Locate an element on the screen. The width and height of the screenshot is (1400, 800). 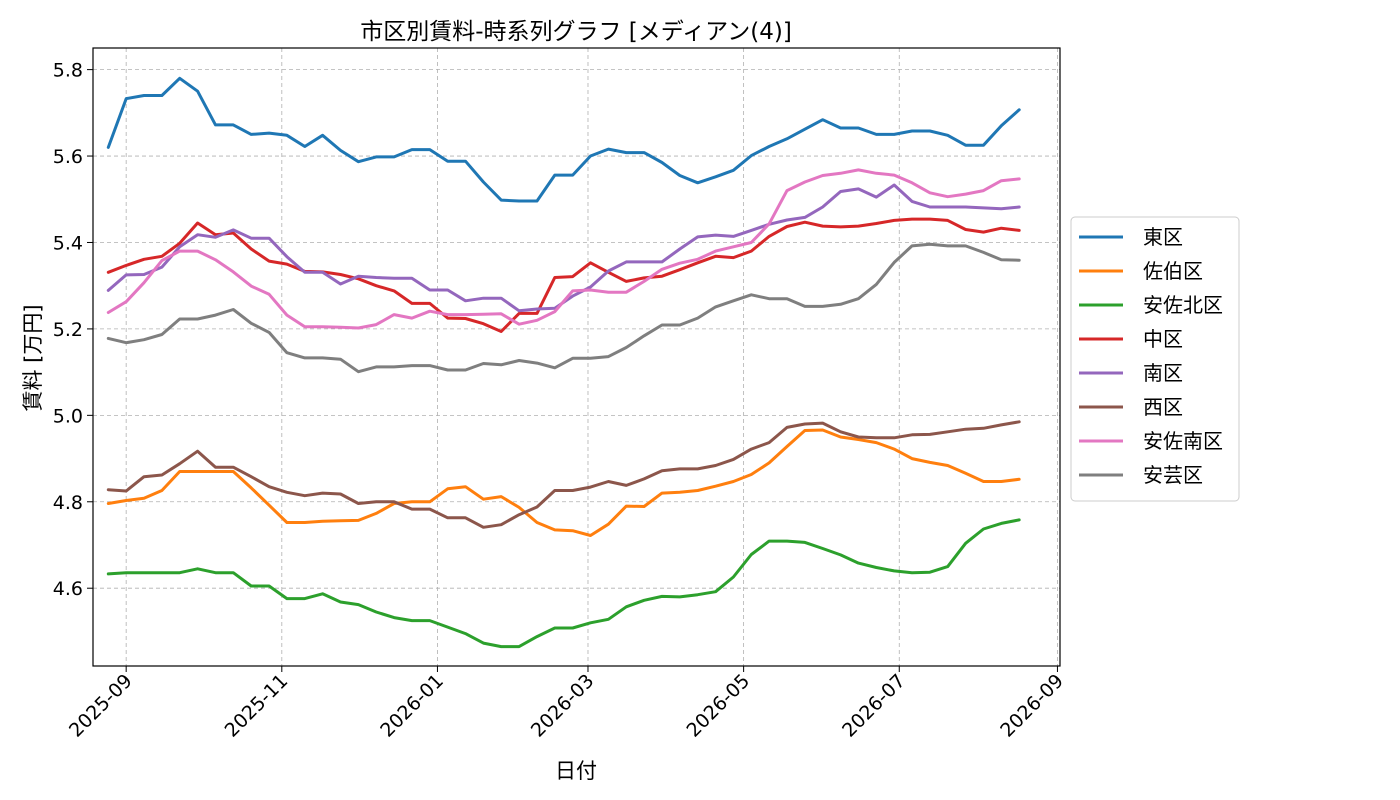
y-tick-label: 4.8 is located at coordinates (68, 503).